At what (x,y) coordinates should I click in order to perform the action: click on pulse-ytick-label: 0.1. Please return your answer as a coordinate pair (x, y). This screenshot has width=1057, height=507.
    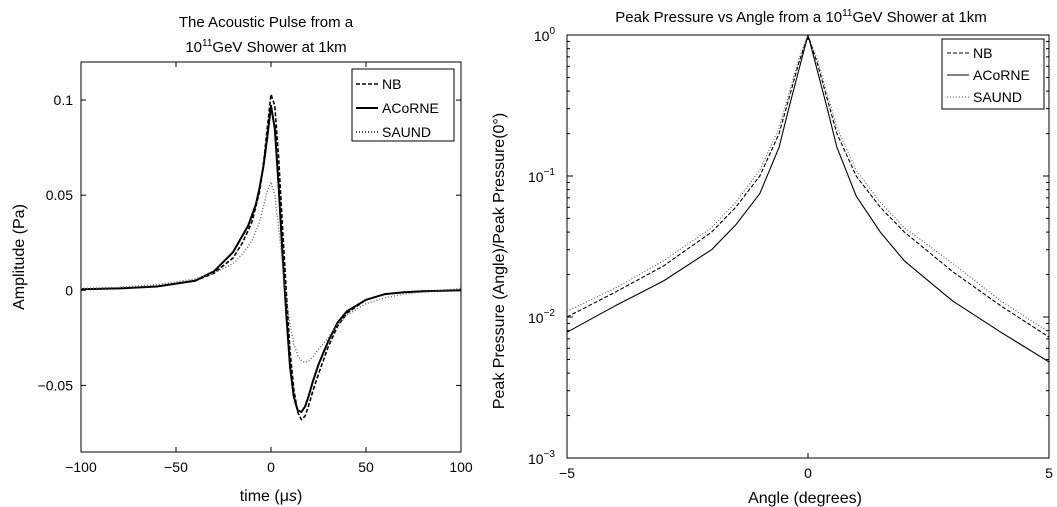
    Looking at the image, I should click on (64, 100).